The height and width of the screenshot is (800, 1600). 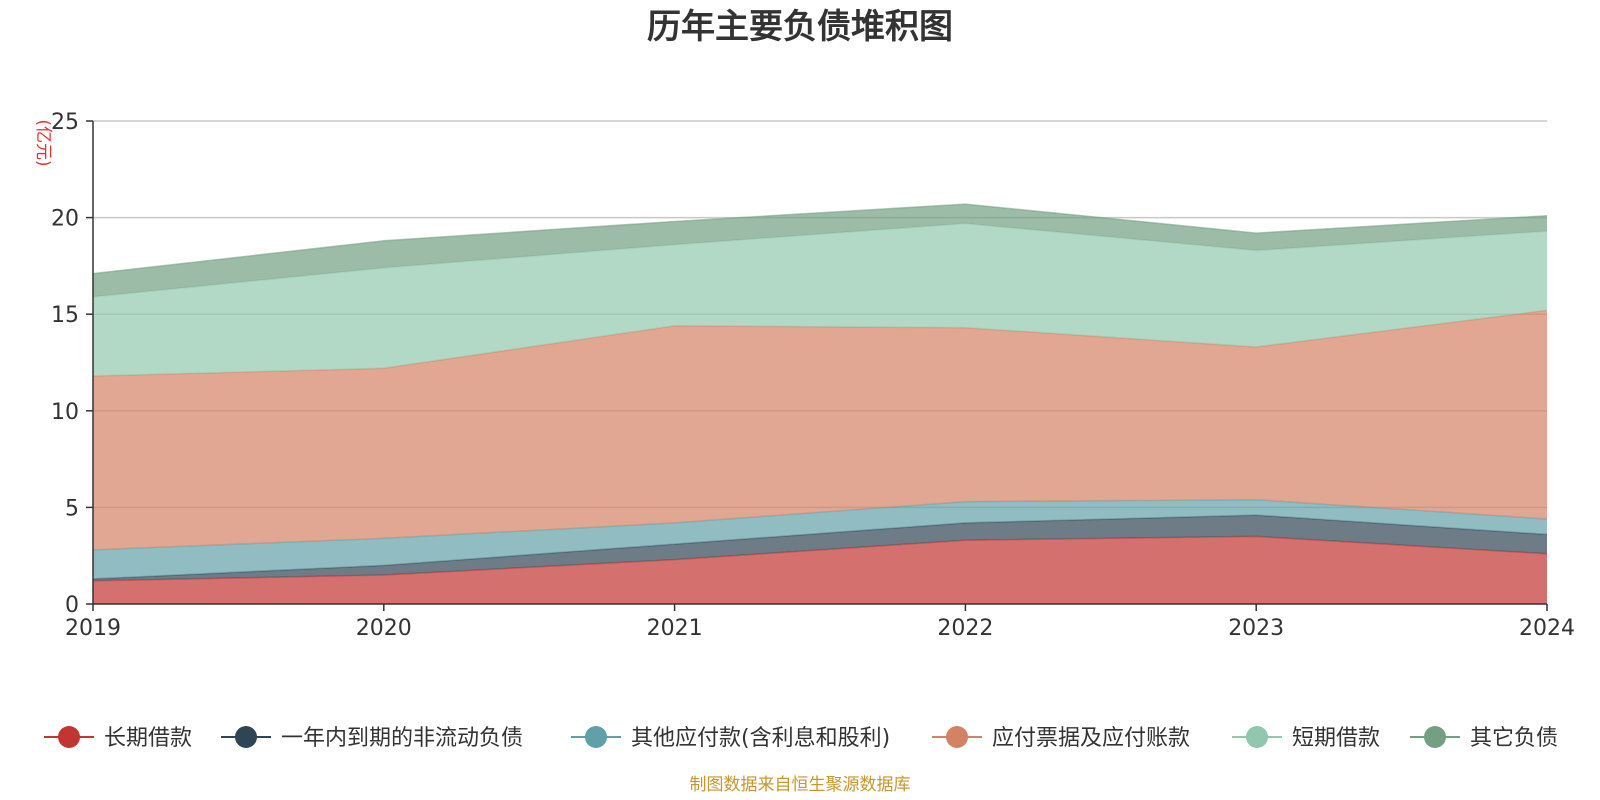 I want to click on y-tick-label: 10, so click(x=65, y=412).